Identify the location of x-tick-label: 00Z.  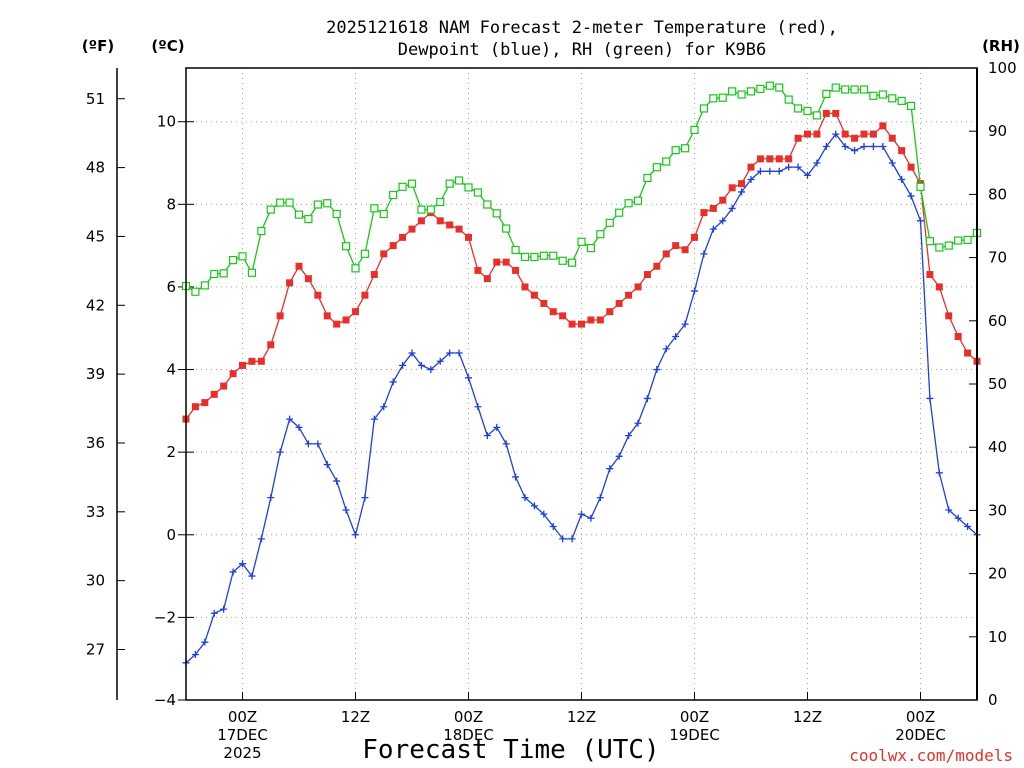
(920, 717).